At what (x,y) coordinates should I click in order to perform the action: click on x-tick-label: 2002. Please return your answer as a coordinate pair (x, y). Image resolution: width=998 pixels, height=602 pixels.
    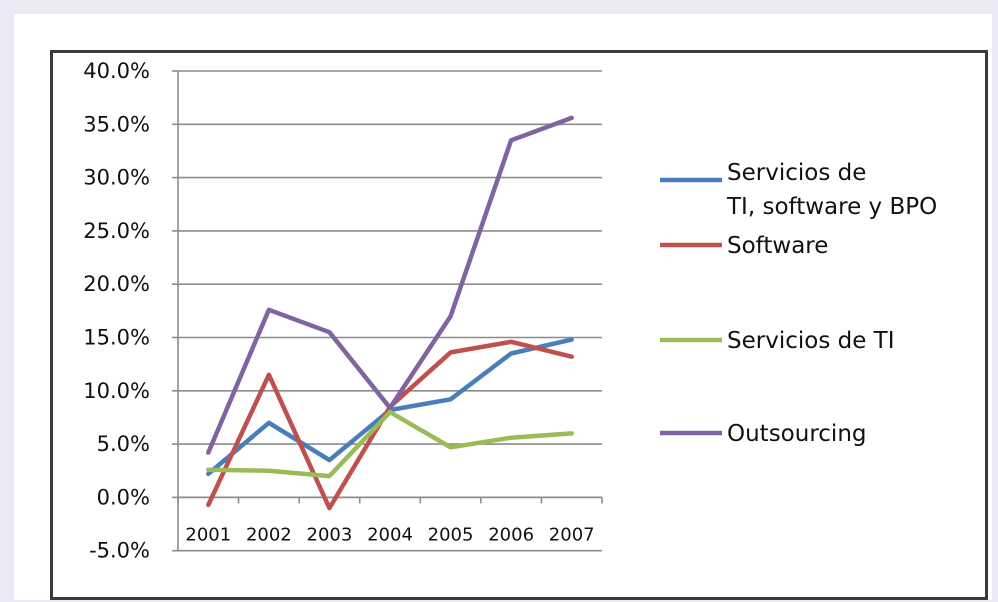
    Looking at the image, I should click on (269, 535).